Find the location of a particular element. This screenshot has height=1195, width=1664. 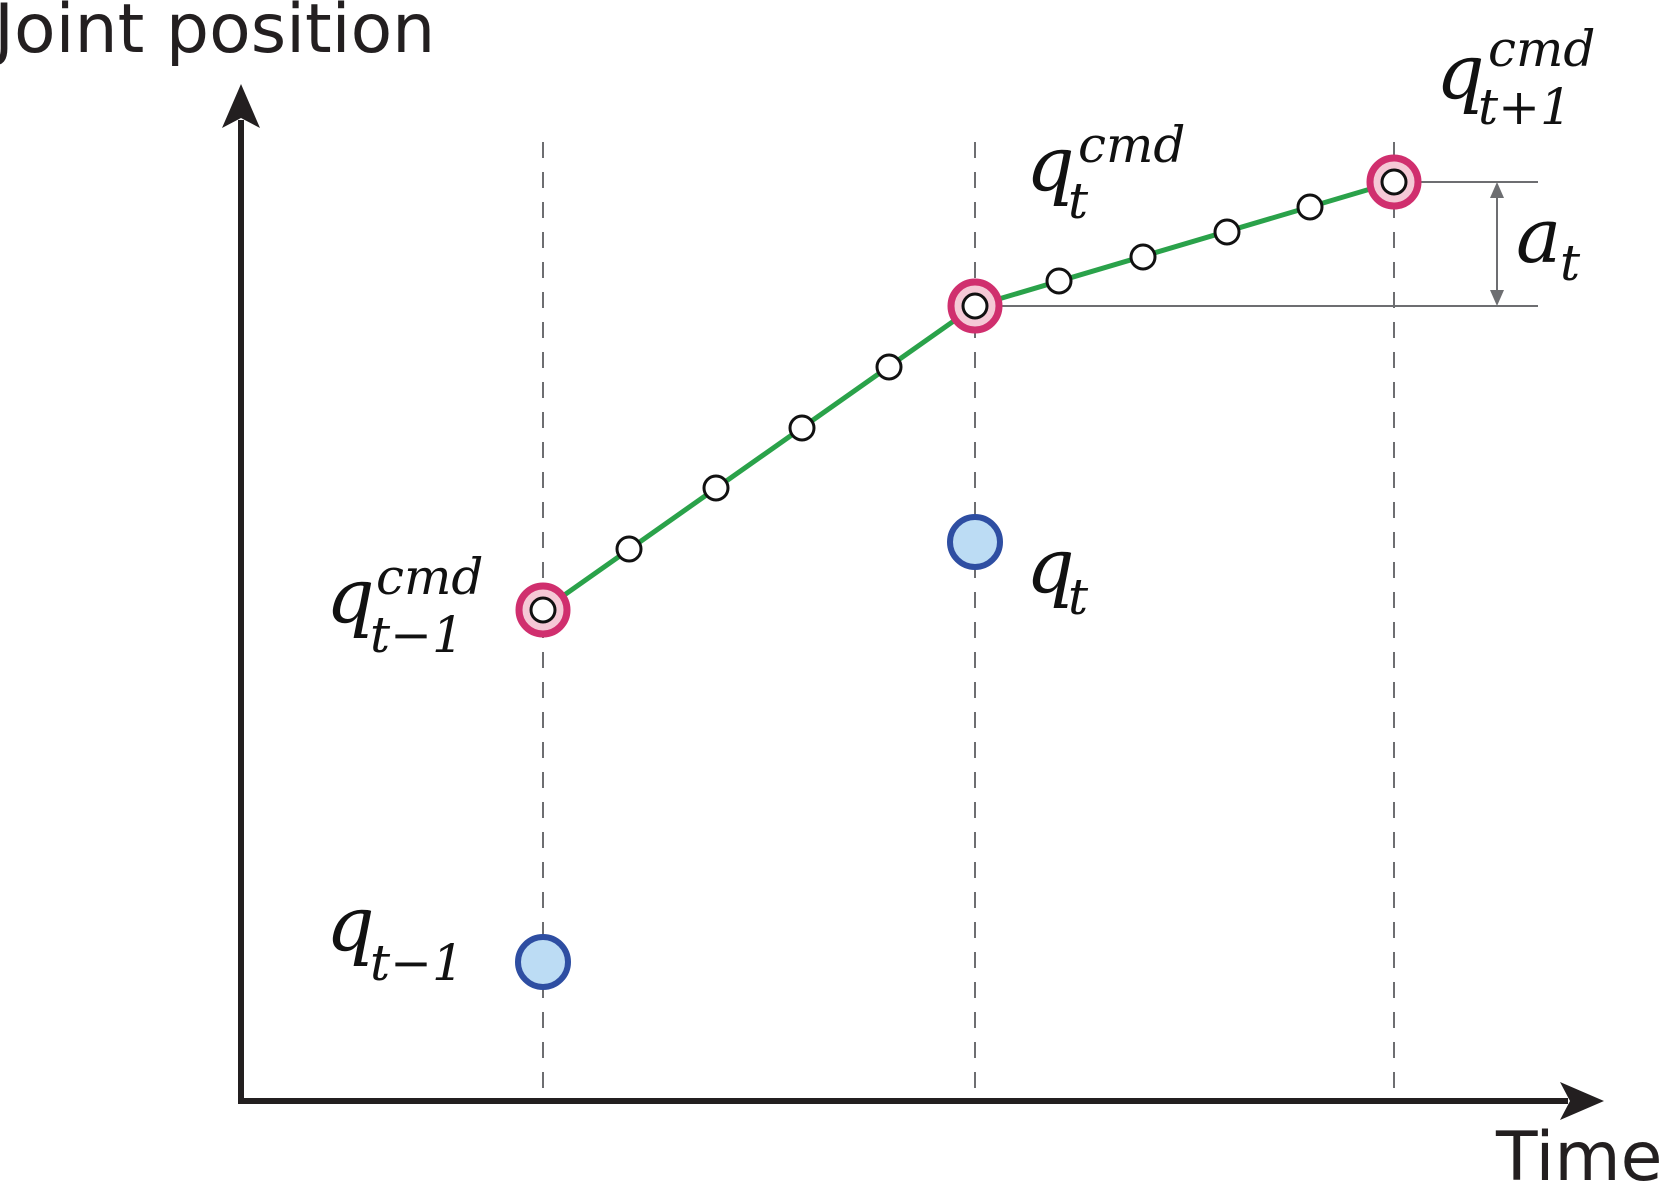

label-a-t: a t is located at coordinates (1548, 241).